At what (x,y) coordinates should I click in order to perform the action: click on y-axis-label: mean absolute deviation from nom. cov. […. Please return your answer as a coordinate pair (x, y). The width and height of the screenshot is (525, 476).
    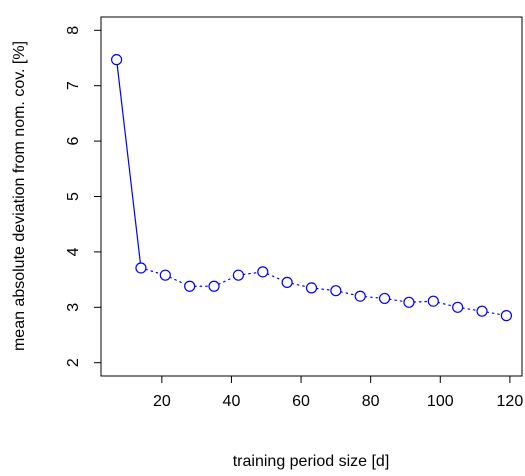
    Looking at the image, I should click on (19, 196).